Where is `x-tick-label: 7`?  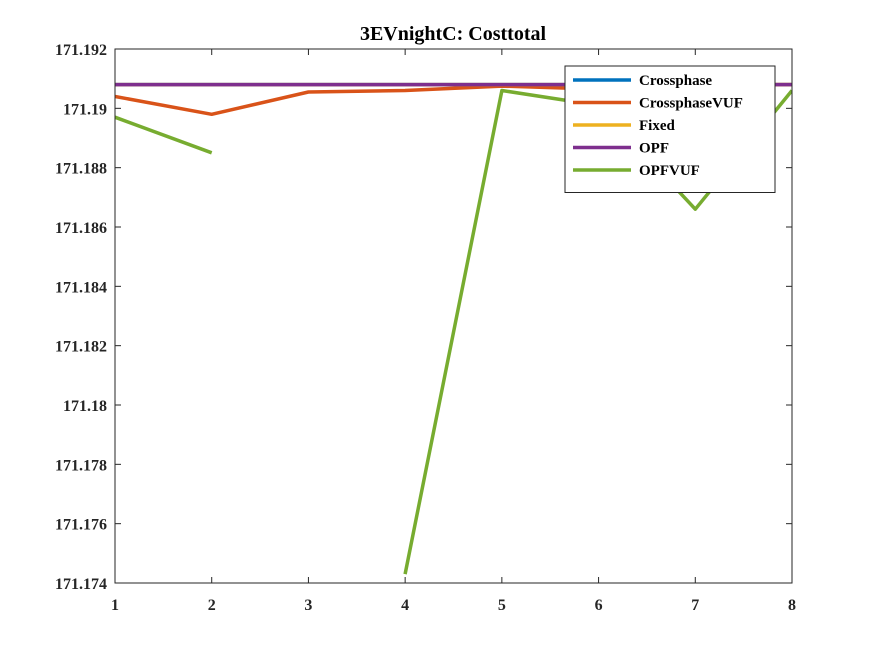
x-tick-label: 7 is located at coordinates (695, 605).